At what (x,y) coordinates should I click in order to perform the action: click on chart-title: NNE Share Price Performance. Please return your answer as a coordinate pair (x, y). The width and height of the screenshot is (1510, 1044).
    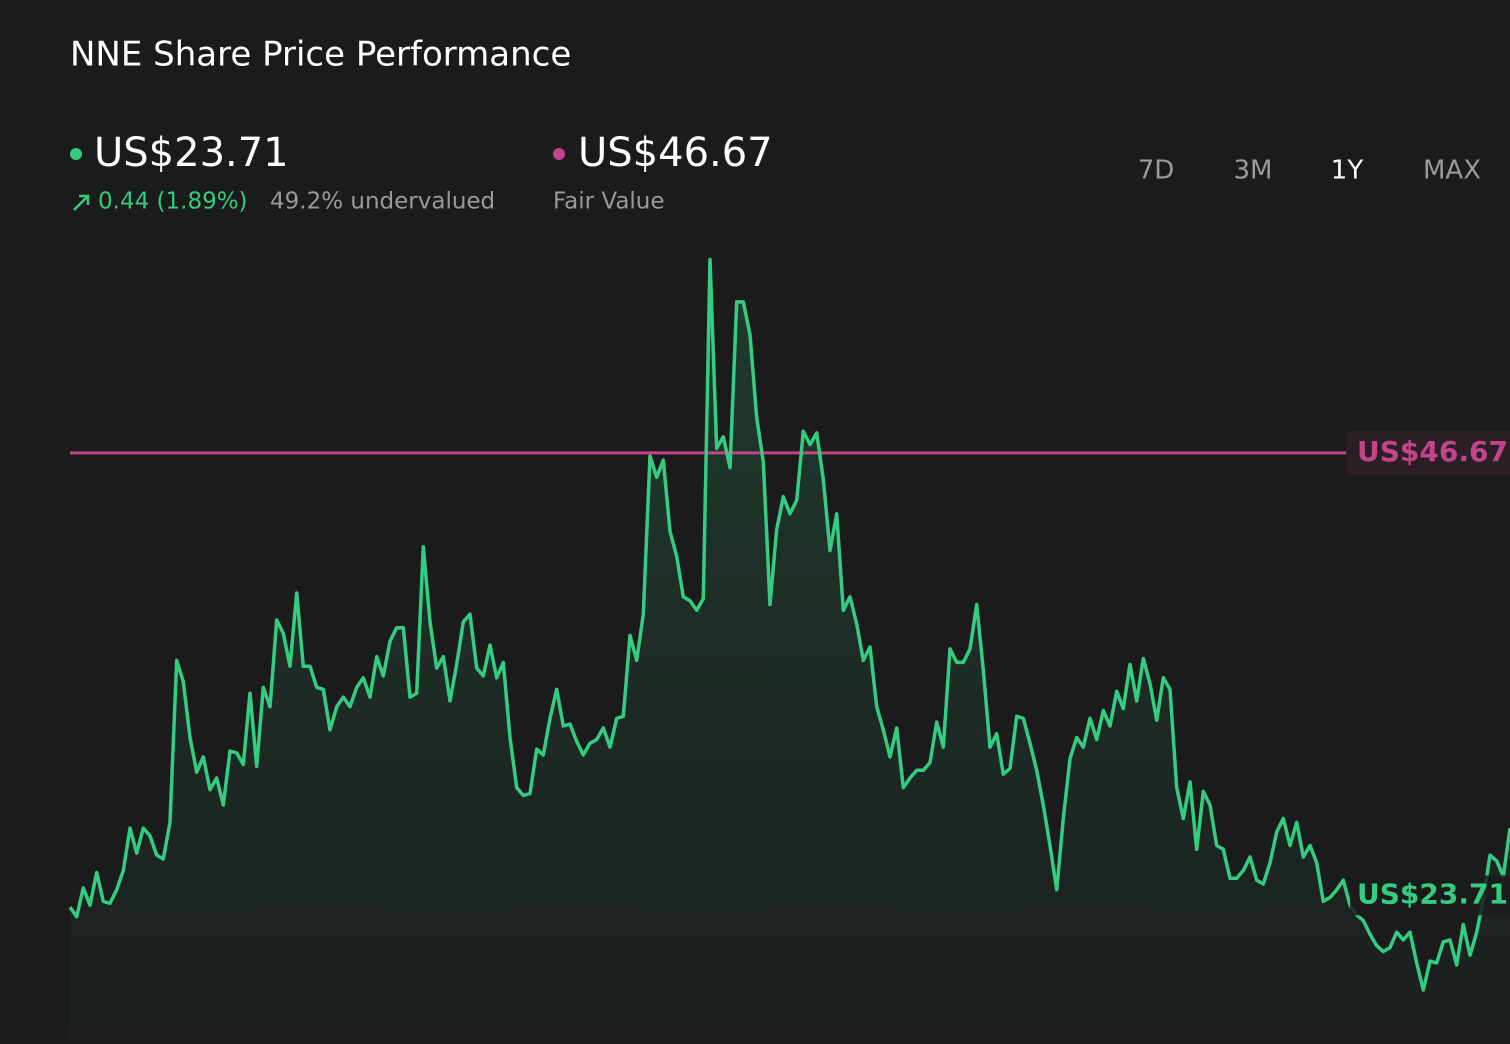
    Looking at the image, I should click on (320, 55).